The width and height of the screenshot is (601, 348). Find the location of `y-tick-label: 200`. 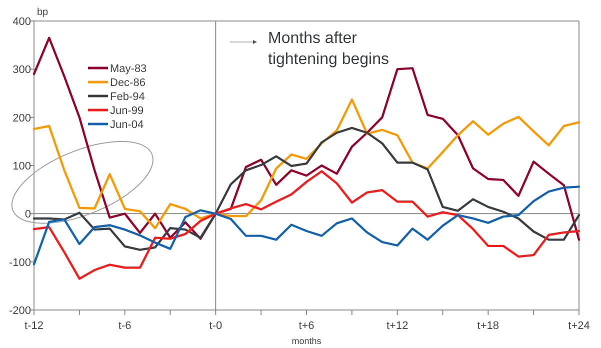

y-tick-label: 200 is located at coordinates (21, 118).